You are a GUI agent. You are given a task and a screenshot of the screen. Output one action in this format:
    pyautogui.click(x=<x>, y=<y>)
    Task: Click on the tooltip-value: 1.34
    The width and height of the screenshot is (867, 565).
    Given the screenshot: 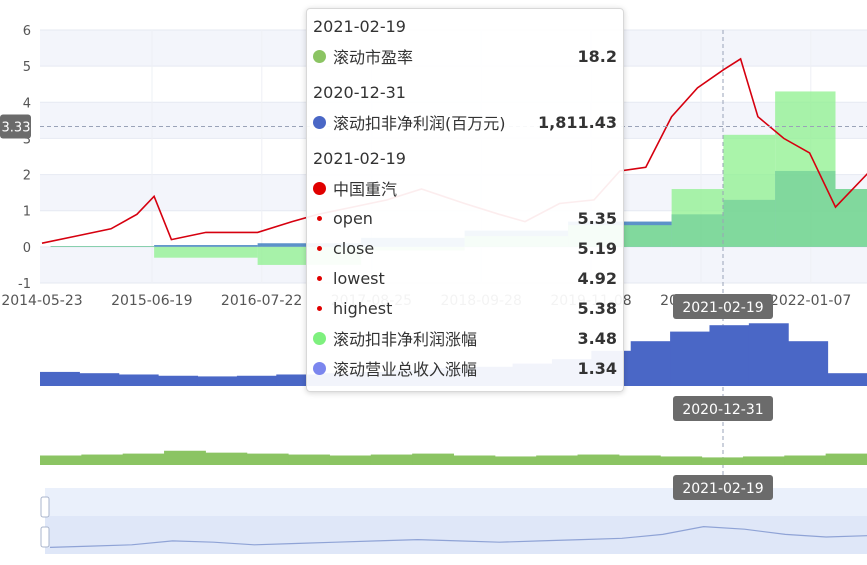 What is the action you would take?
    pyautogui.click(x=597, y=368)
    